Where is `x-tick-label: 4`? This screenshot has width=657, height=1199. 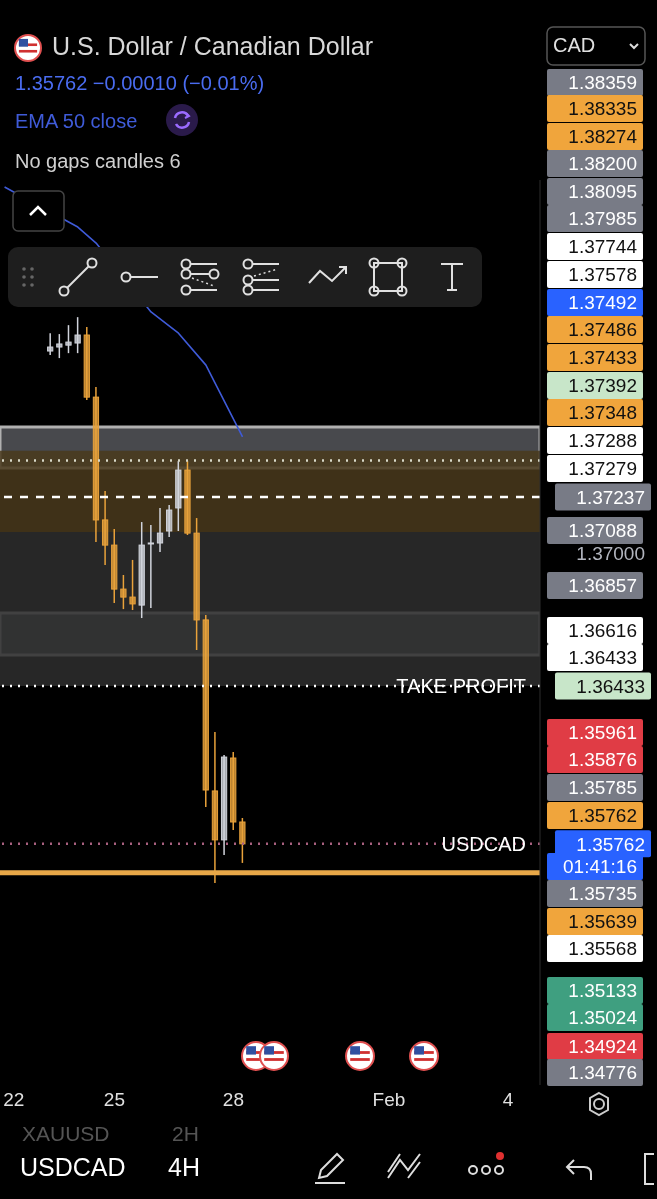
x-tick-label: 4 is located at coordinates (508, 1100).